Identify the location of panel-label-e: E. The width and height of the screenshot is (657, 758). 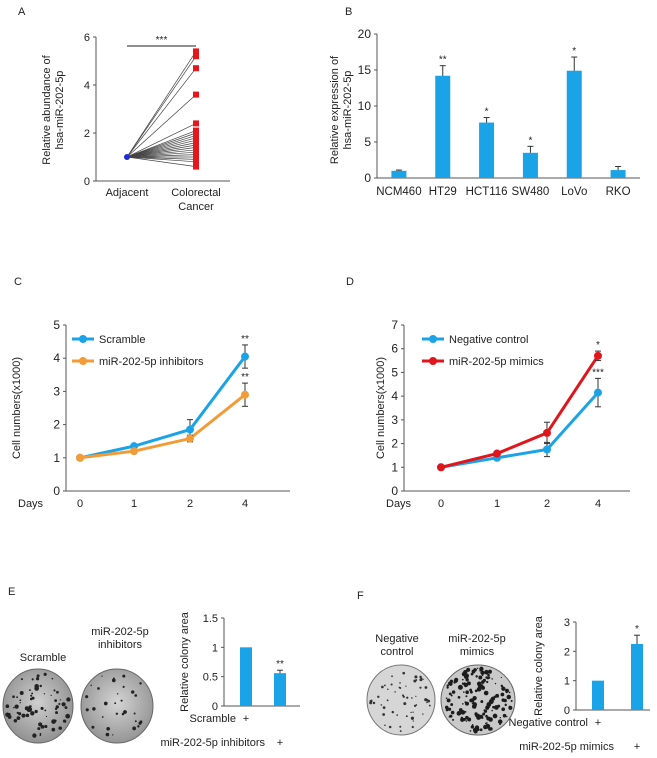
(12, 592).